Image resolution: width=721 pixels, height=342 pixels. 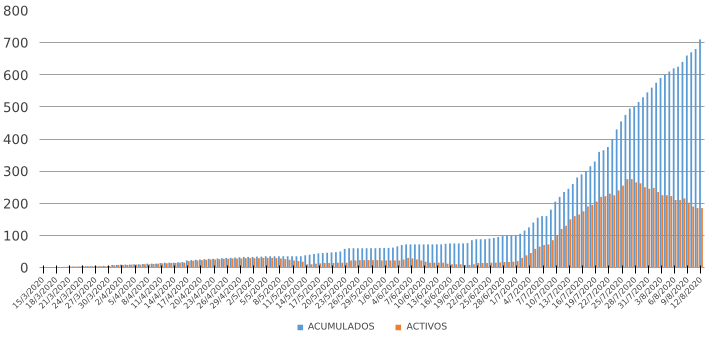 I want to click on y-tick-label: 500, so click(x=16, y=108).